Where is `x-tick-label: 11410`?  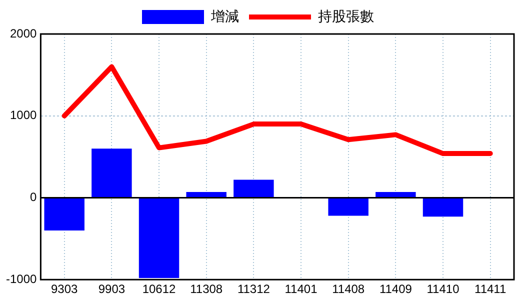
x-tick-label: 11410 is located at coordinates (443, 289).